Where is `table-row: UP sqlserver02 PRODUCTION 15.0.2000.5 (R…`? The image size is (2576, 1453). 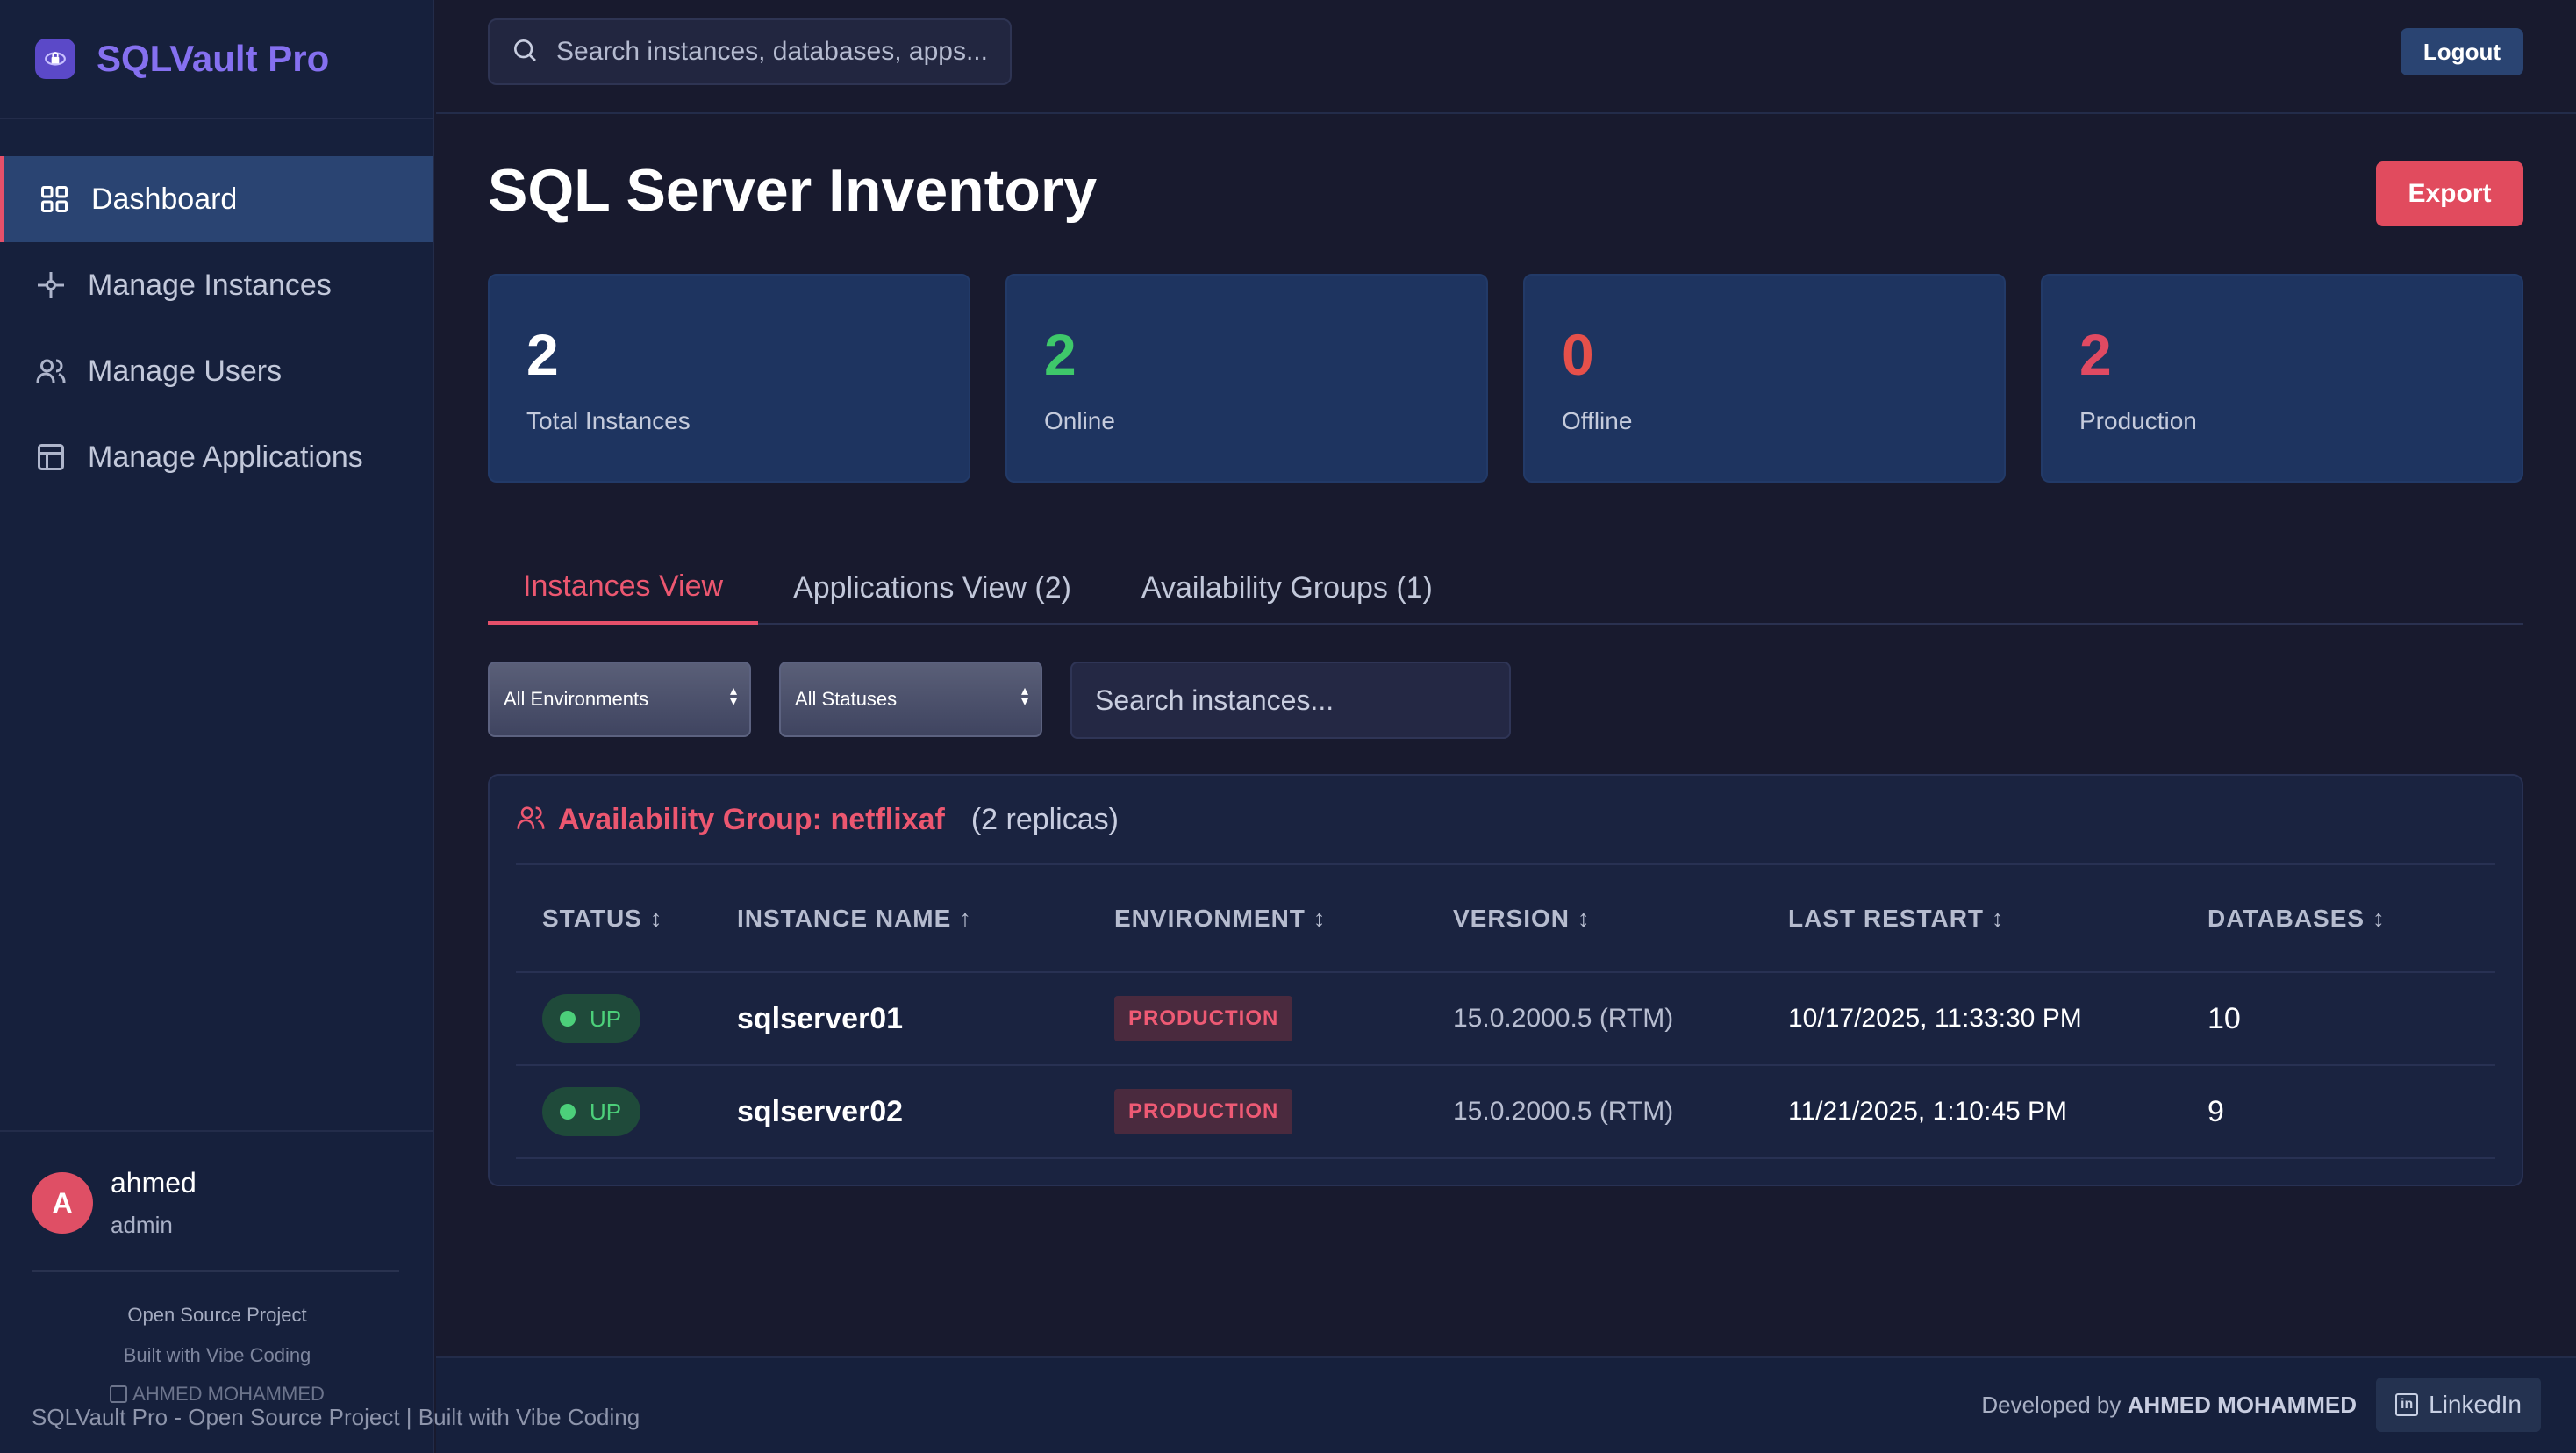 table-row: UP sqlserver02 PRODUCTION 15.0.2000.5 (R… is located at coordinates (1505, 1112).